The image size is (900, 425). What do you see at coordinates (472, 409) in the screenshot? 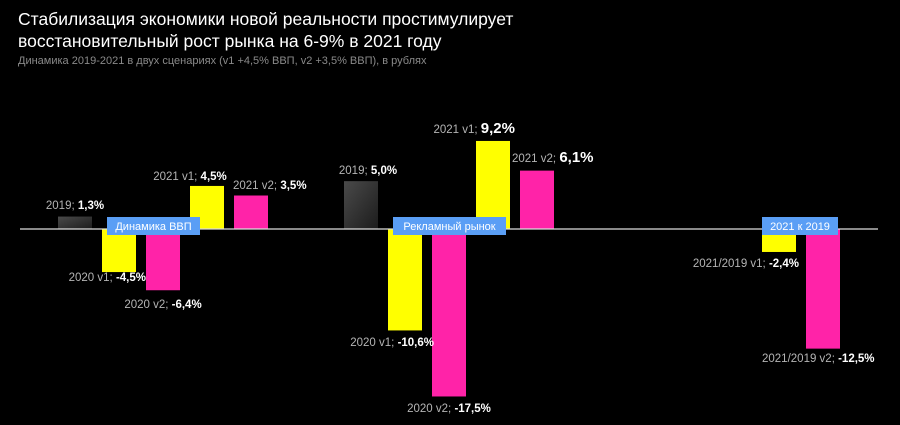
I see `data-label-value: -17,5%` at bounding box center [472, 409].